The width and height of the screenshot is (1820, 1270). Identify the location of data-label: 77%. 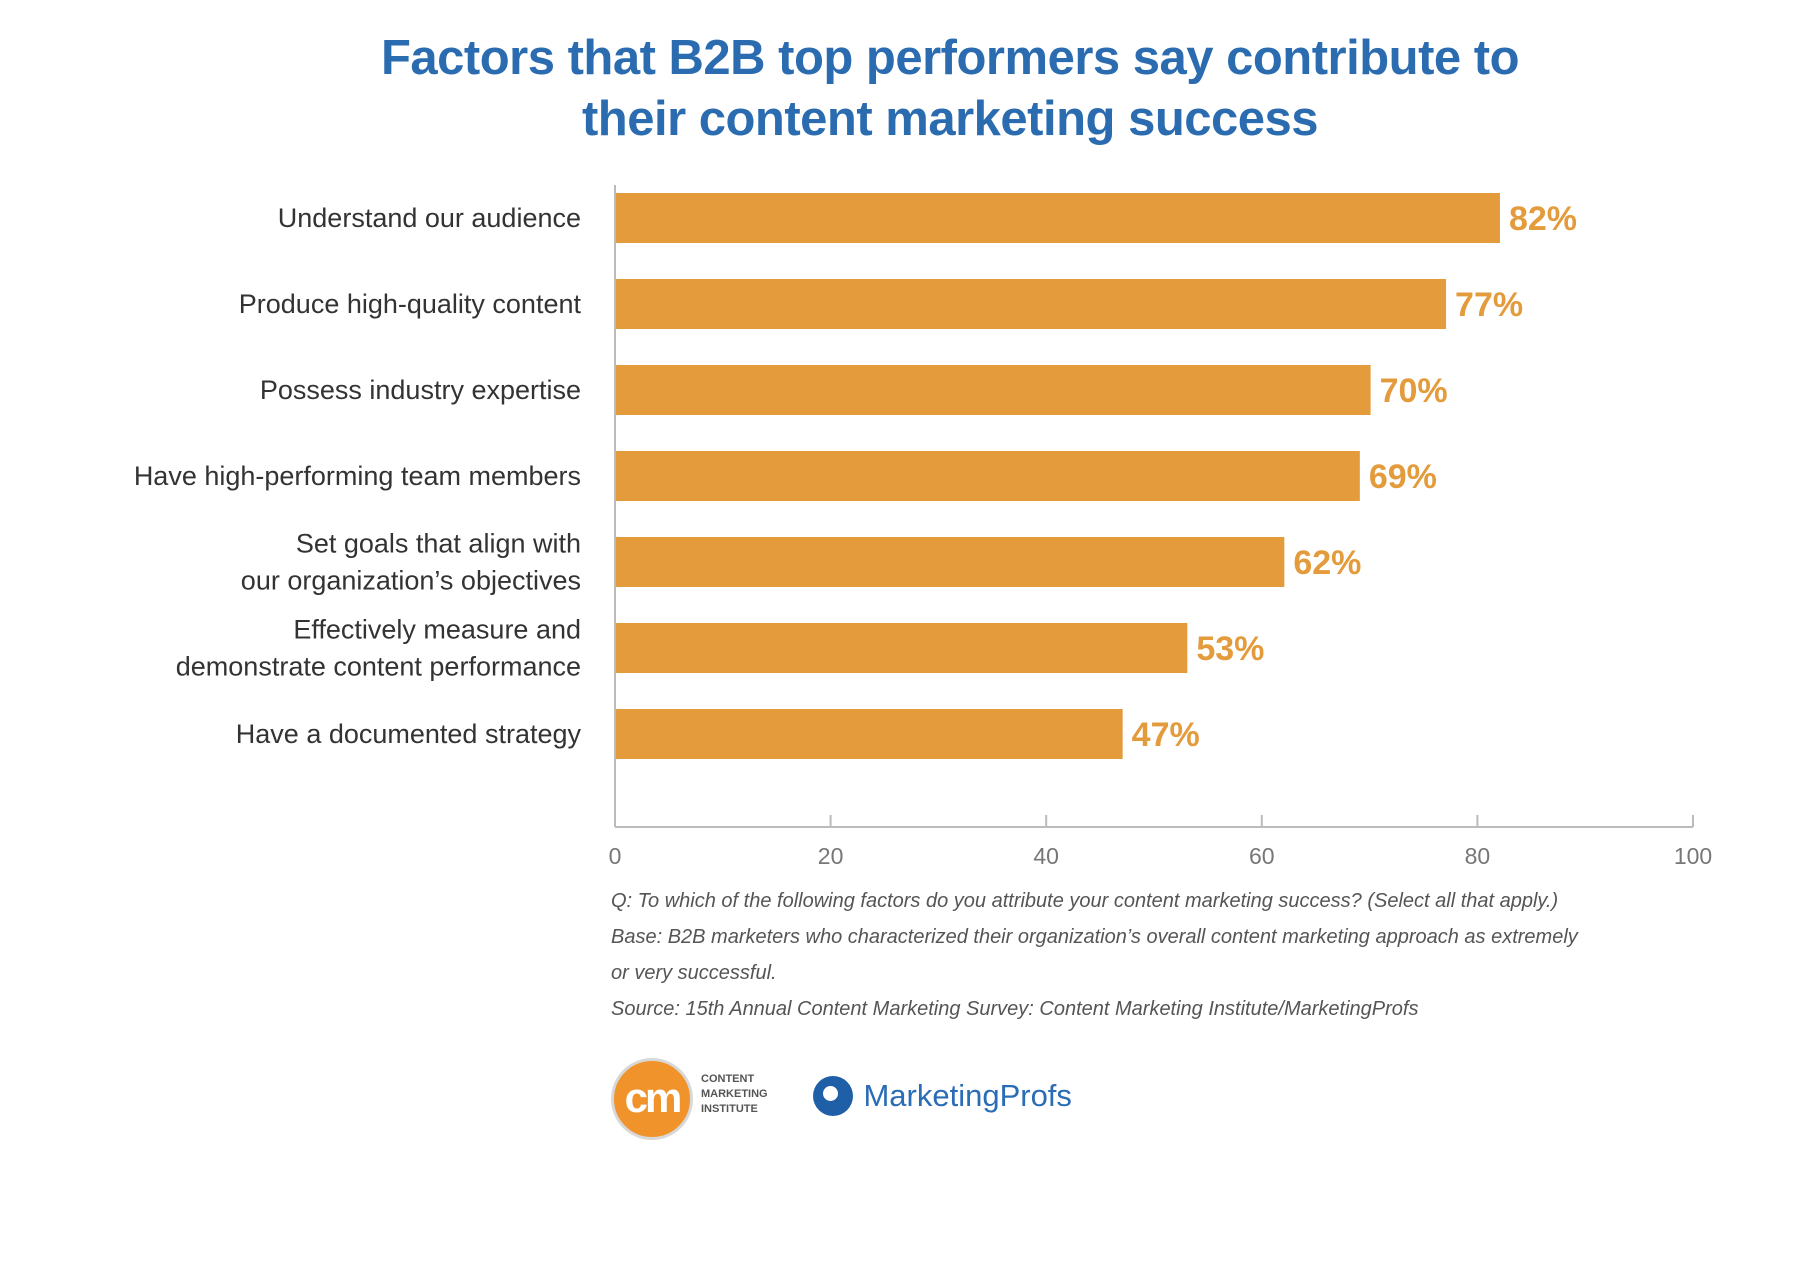
(1489, 305).